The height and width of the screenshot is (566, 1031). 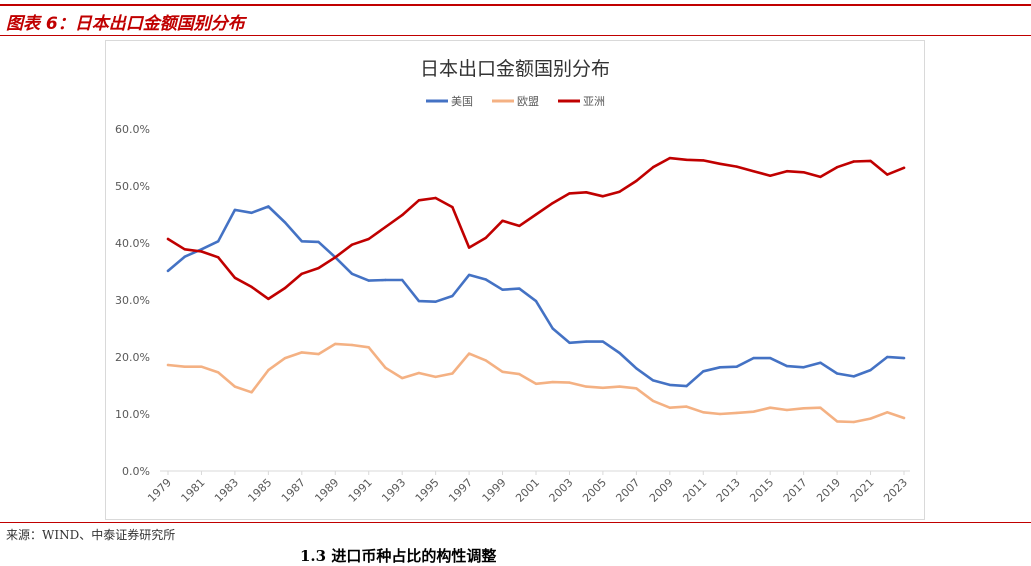 I want to click on x-tick-label: 1981, so click(x=193, y=490).